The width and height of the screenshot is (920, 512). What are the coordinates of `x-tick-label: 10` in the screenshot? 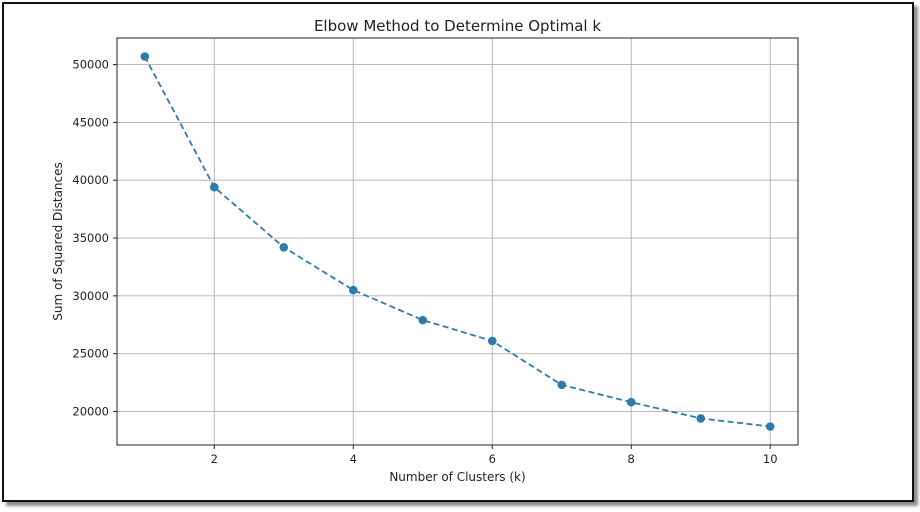 It's located at (770, 459).